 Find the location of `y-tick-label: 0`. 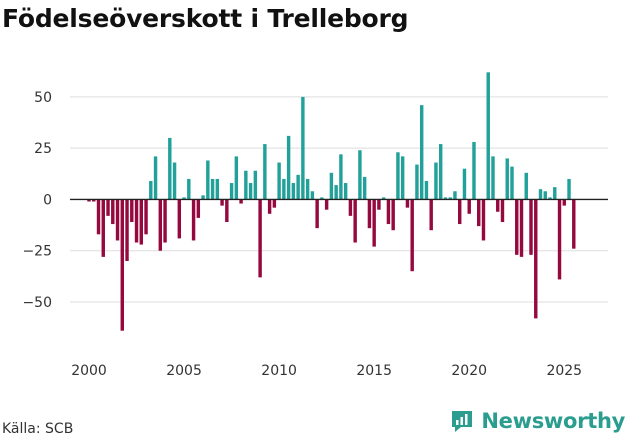

y-tick-label: 0 is located at coordinates (47, 200).